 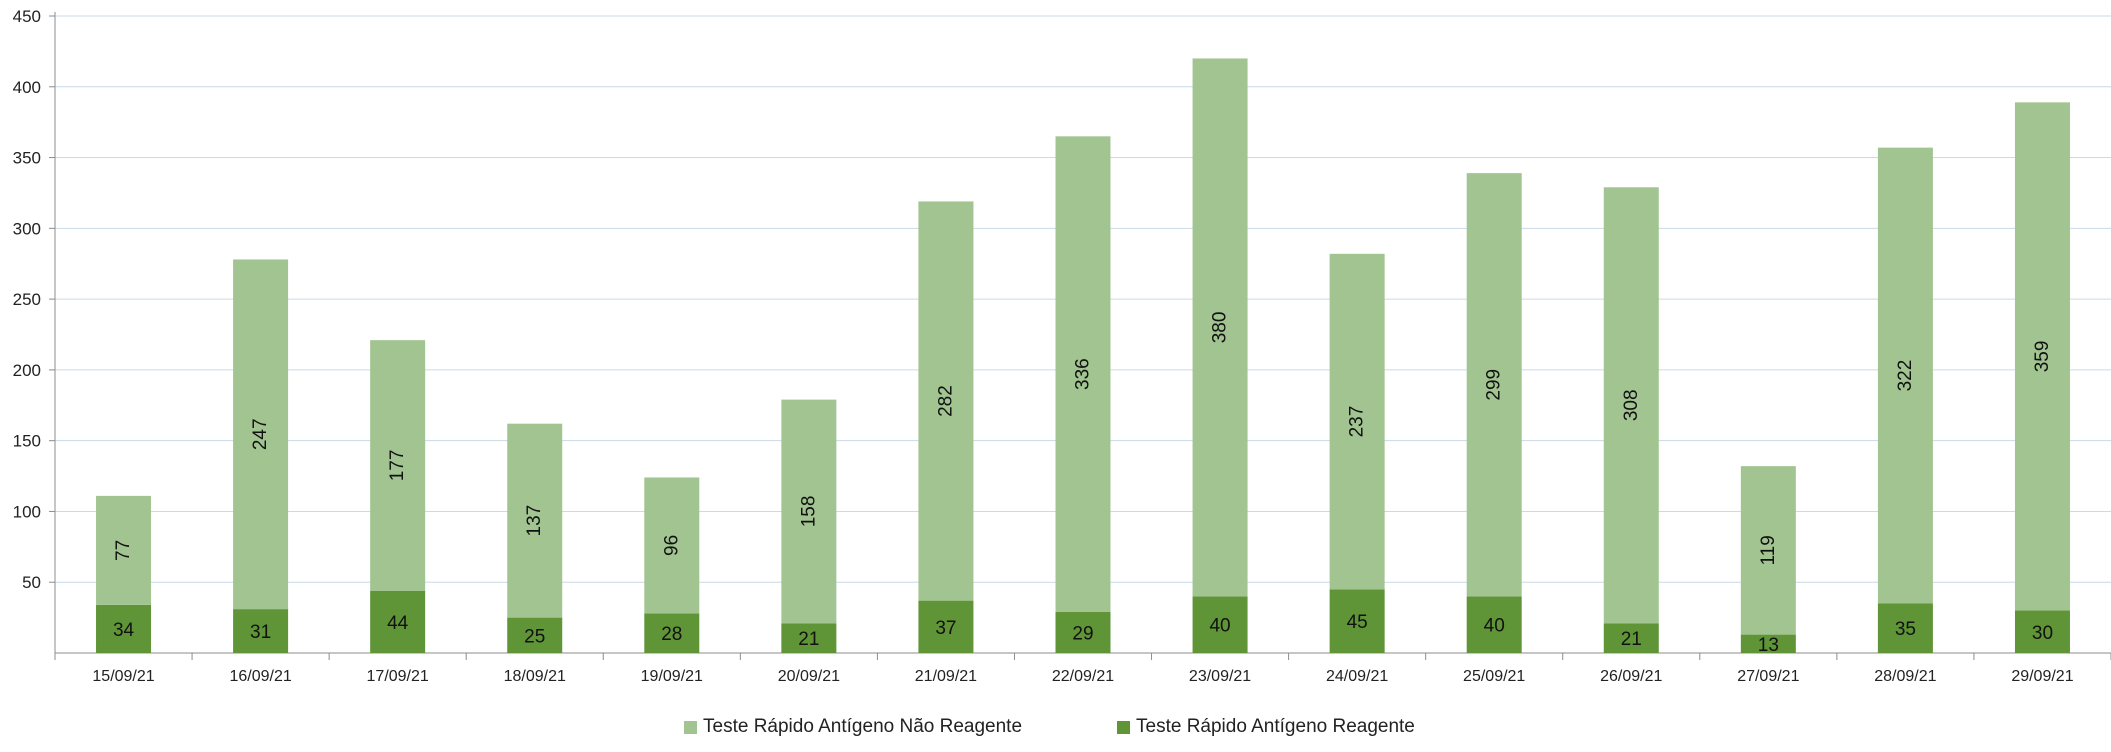 What do you see at coordinates (2042, 676) in the screenshot?
I see `x-tick-label: 29/09/21` at bounding box center [2042, 676].